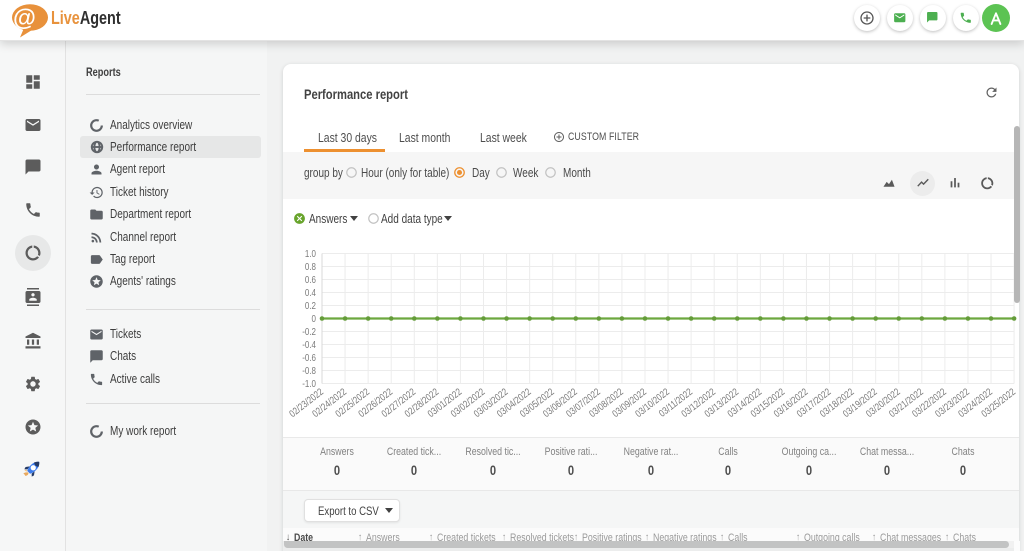  I want to click on svg-text: 1.0, so click(310, 253).